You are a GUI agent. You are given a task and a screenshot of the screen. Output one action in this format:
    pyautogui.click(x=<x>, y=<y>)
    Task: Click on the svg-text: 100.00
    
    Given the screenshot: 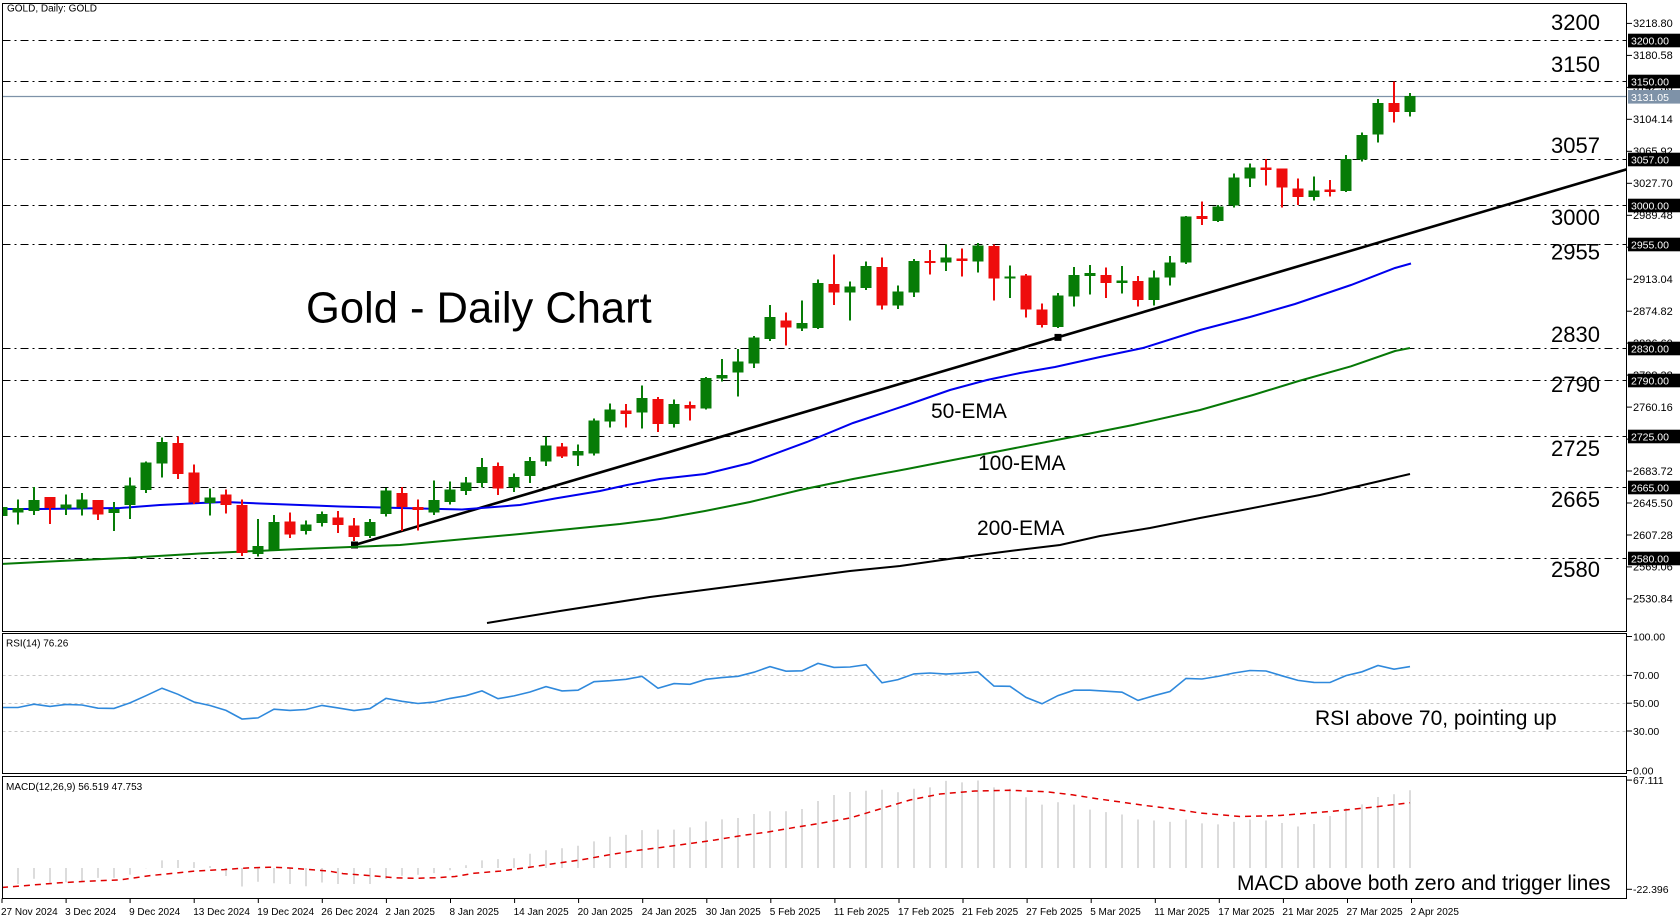 What is the action you would take?
    pyautogui.click(x=1649, y=637)
    